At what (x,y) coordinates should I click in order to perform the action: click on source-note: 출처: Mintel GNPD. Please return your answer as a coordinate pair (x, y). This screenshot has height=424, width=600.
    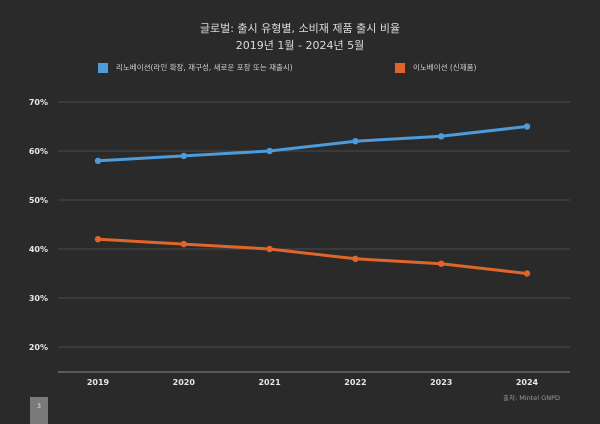
    Looking at the image, I should click on (531, 398).